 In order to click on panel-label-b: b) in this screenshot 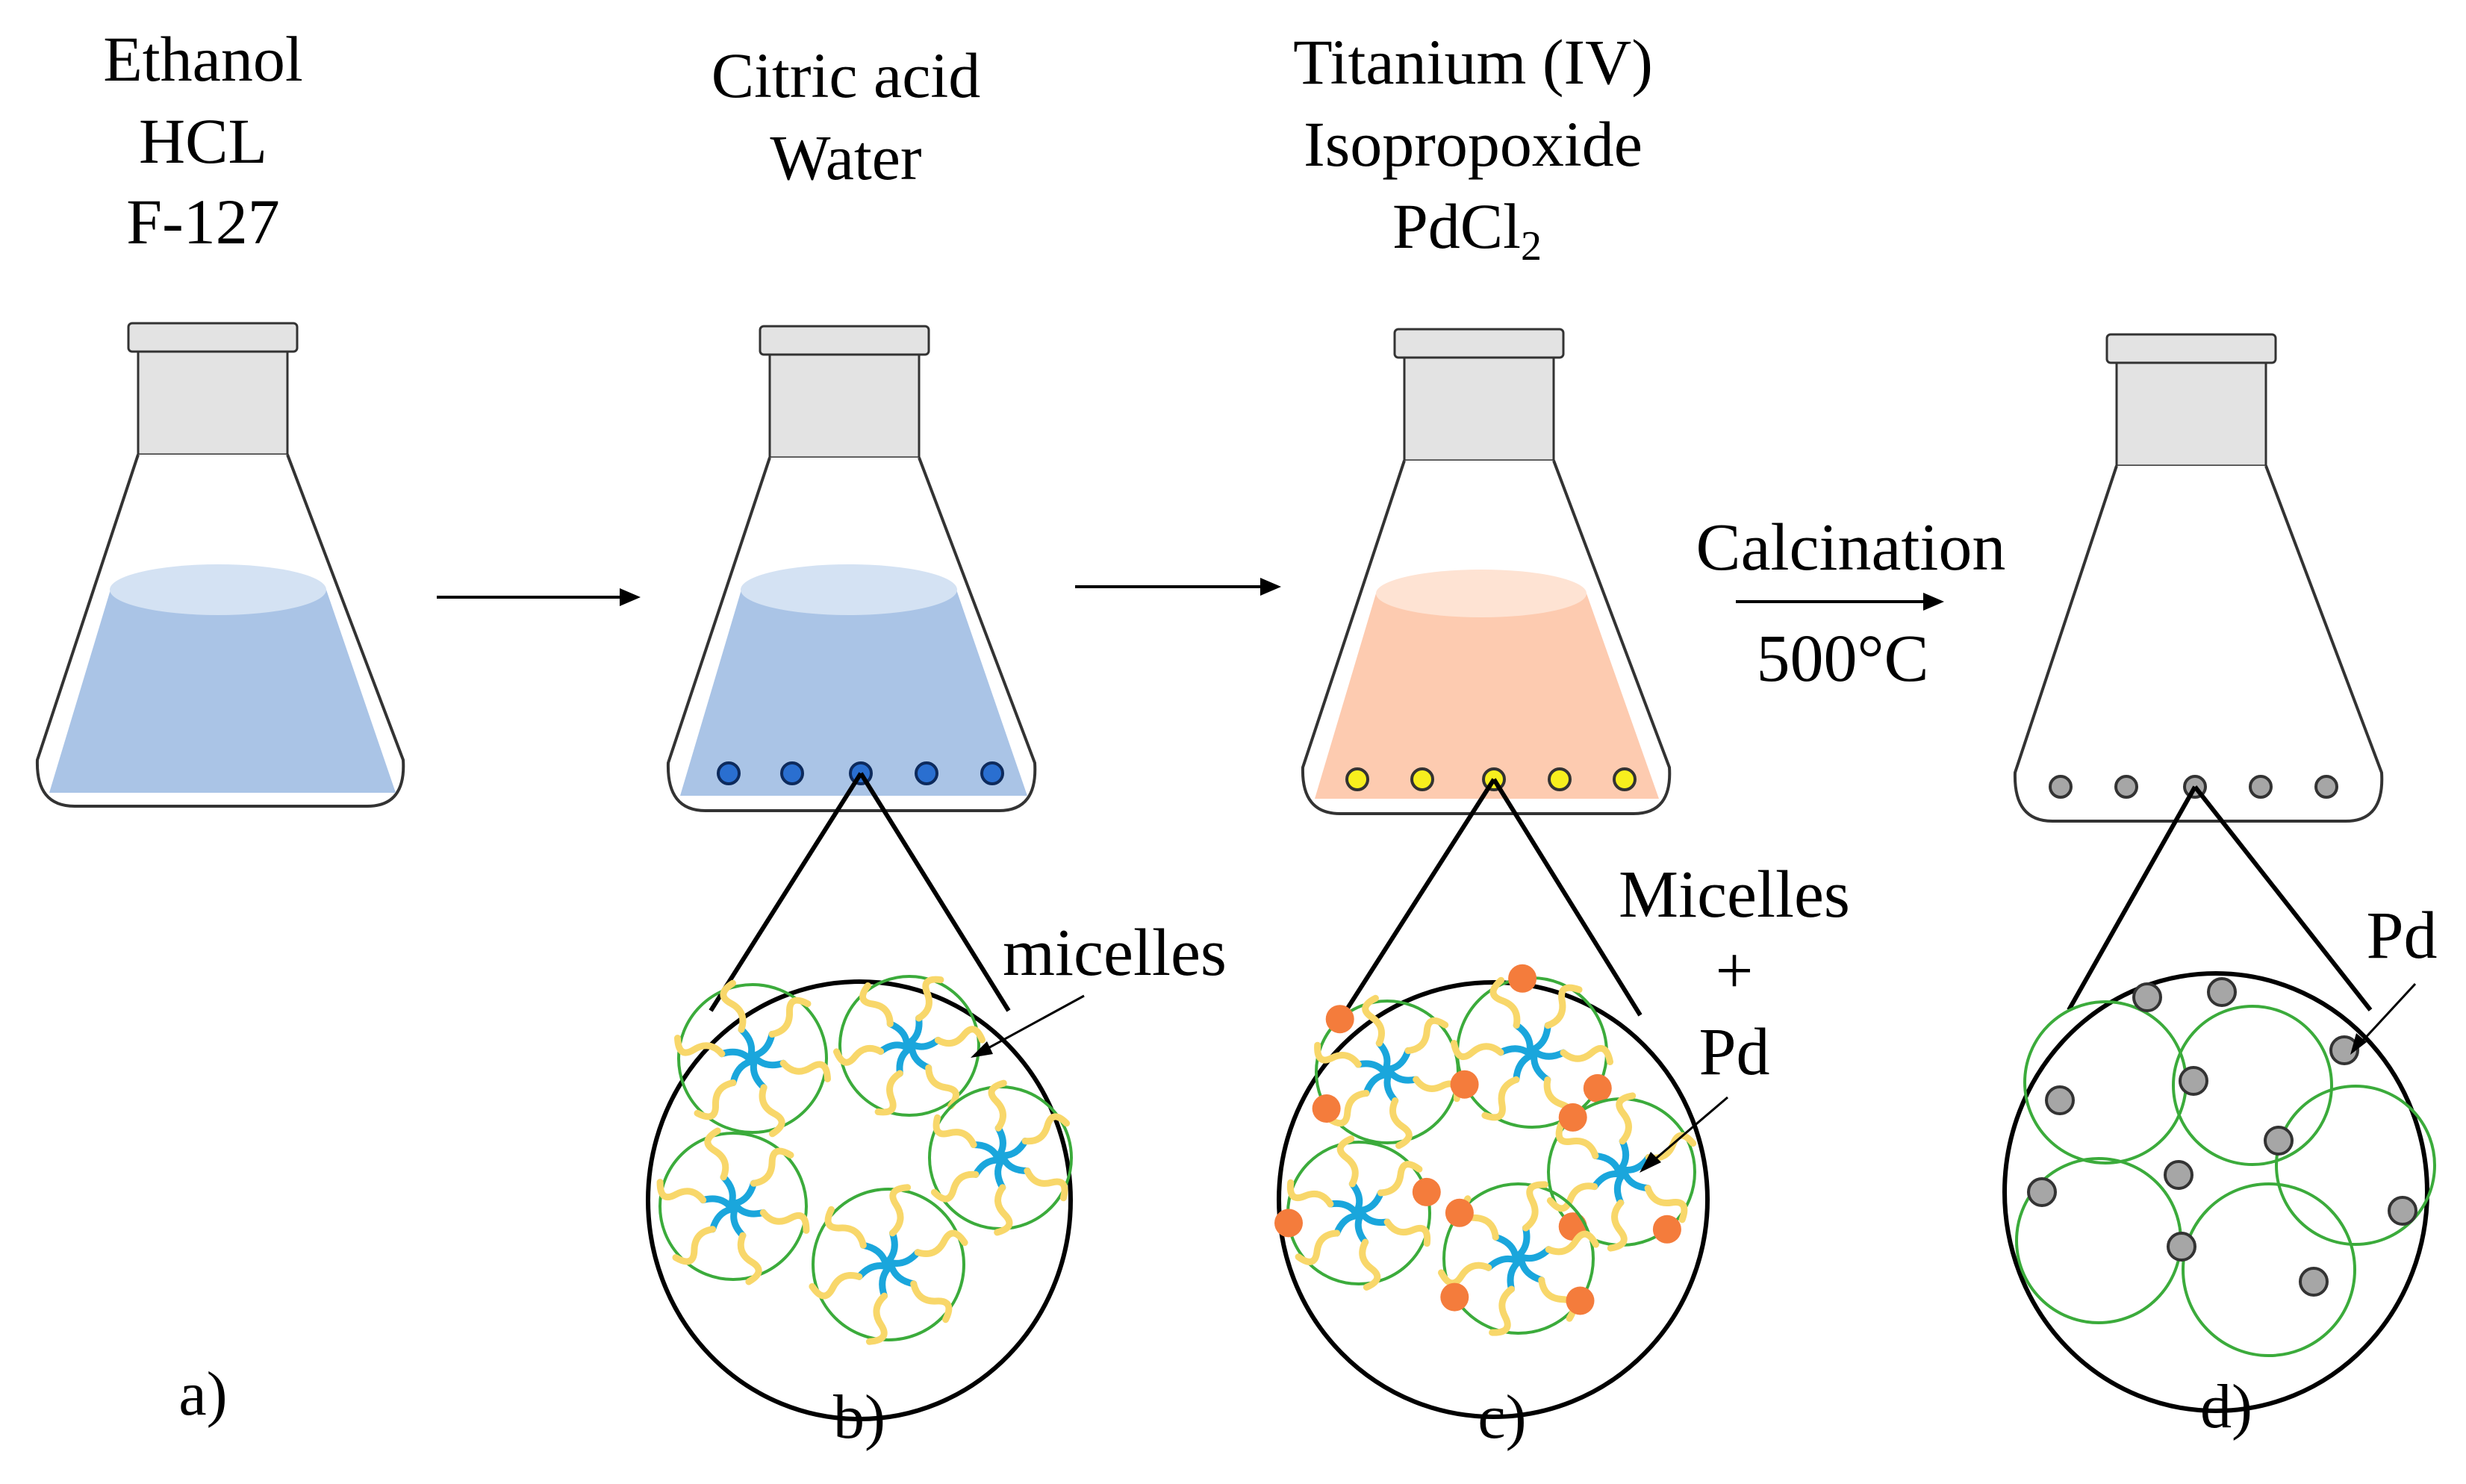, I will do `click(859, 1417)`.